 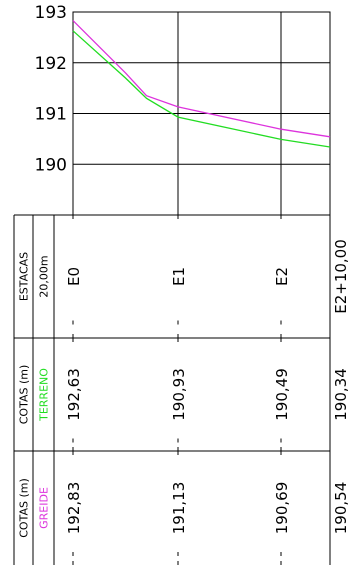 I want to click on cell-estacas-2: E2, so click(x=282, y=276).